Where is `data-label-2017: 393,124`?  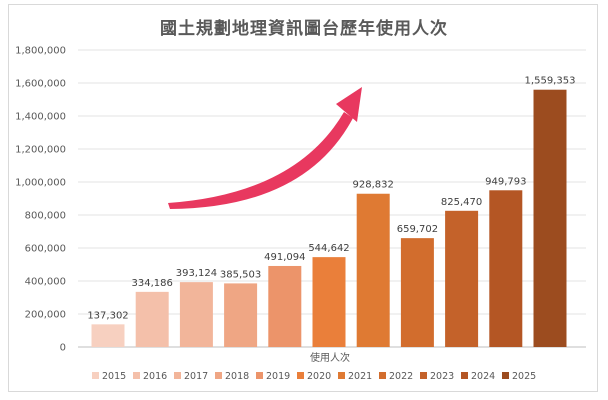 data-label-2017: 393,124 is located at coordinates (196, 273).